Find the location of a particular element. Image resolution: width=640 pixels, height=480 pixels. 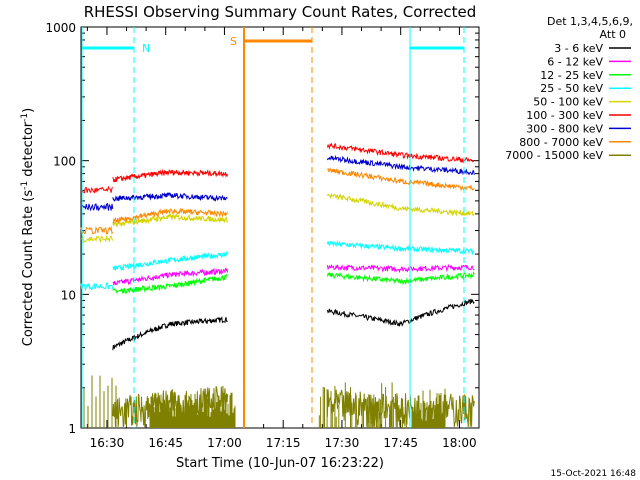

legend-label-3: 12 - 25 keV is located at coordinates (571, 75).